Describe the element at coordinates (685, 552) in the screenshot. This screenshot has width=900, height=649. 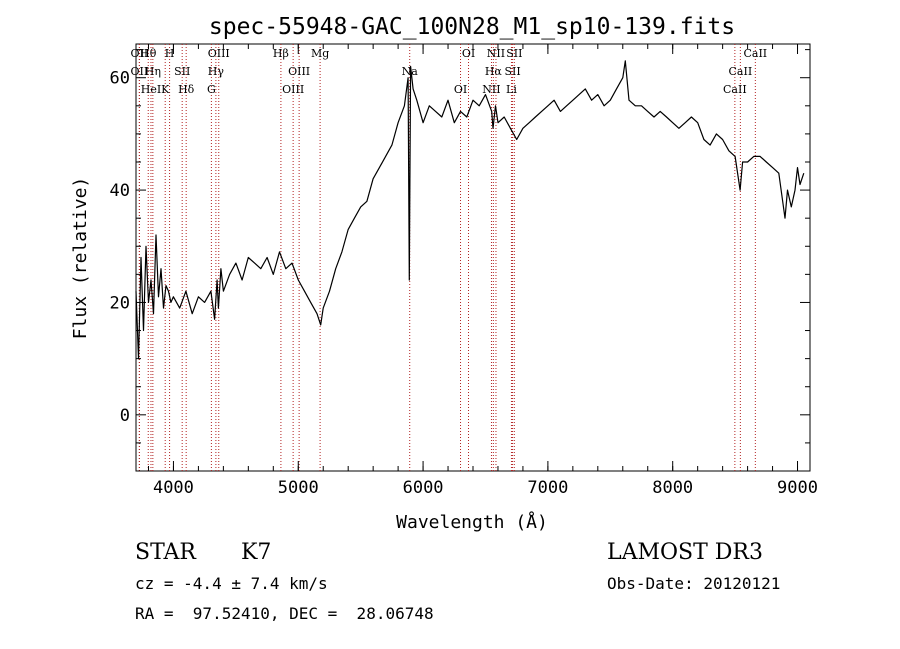
I see `survey-name: LAMOST DR3` at that location.